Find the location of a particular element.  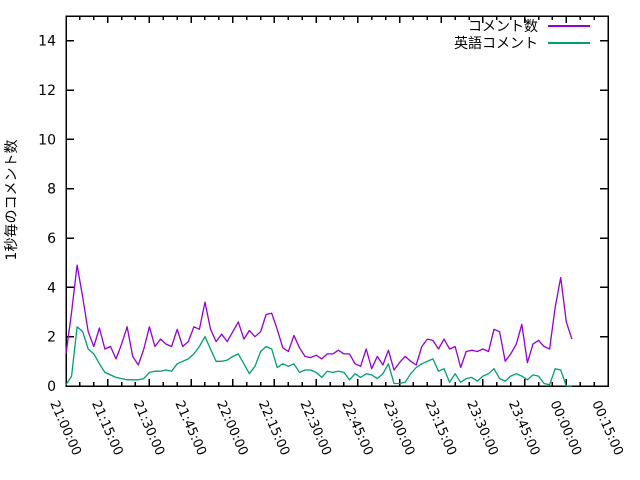

legend-item-comments: コメント数 is located at coordinates (522, 26).